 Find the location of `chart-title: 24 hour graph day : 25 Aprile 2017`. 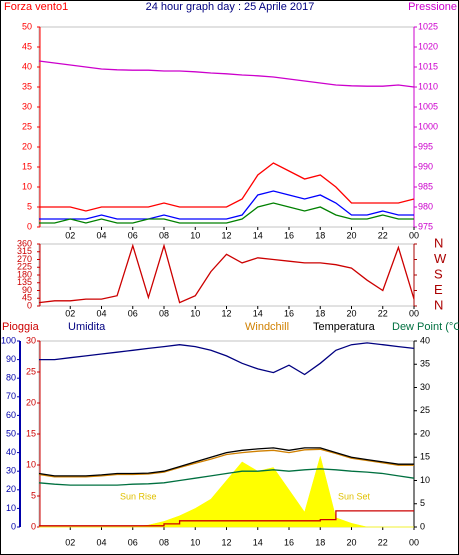

chart-title: 24 hour graph day : 25 Aprile 2017 is located at coordinates (230, 7).